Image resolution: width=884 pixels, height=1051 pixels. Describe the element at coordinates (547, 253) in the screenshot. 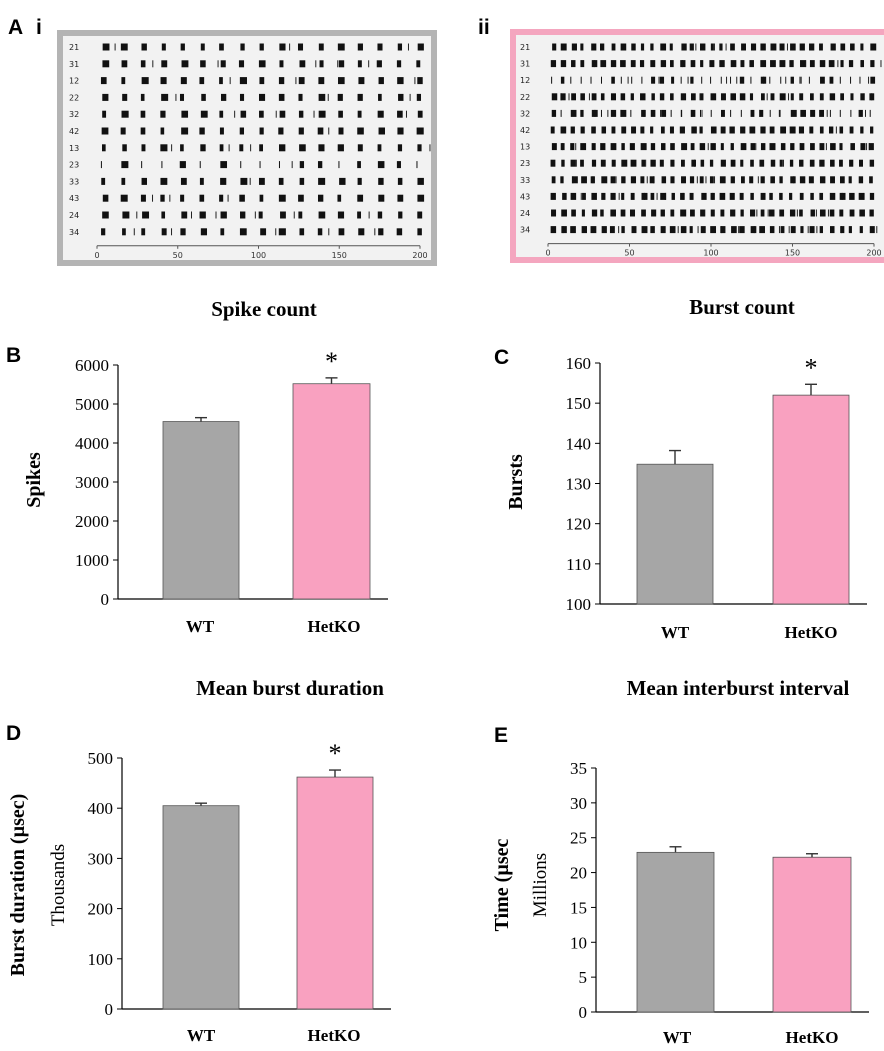

I see `raster-x-tick-label: 0` at that location.